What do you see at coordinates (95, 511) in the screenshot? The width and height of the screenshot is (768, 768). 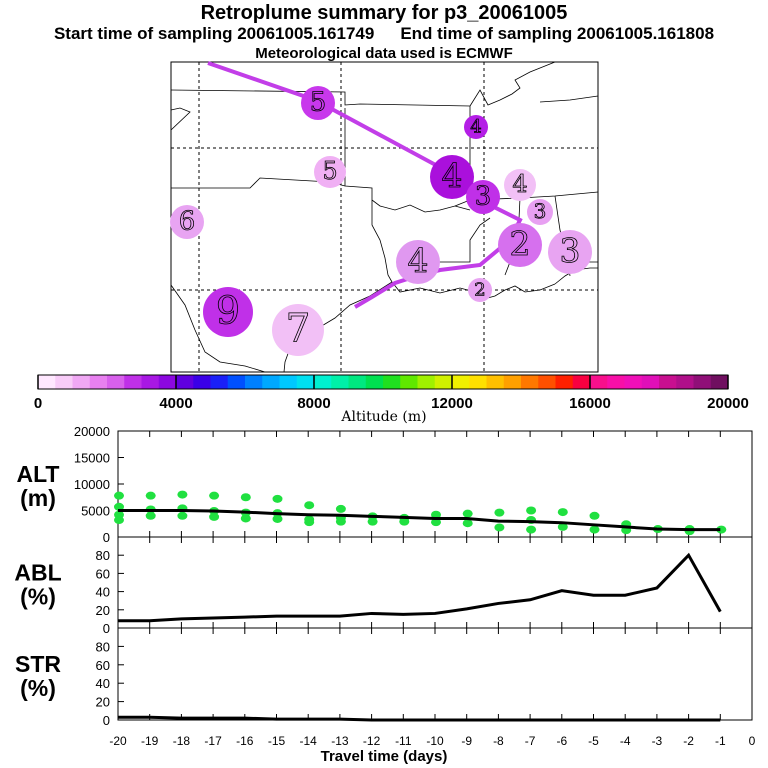 I see `y-tick-label: 5000` at bounding box center [95, 511].